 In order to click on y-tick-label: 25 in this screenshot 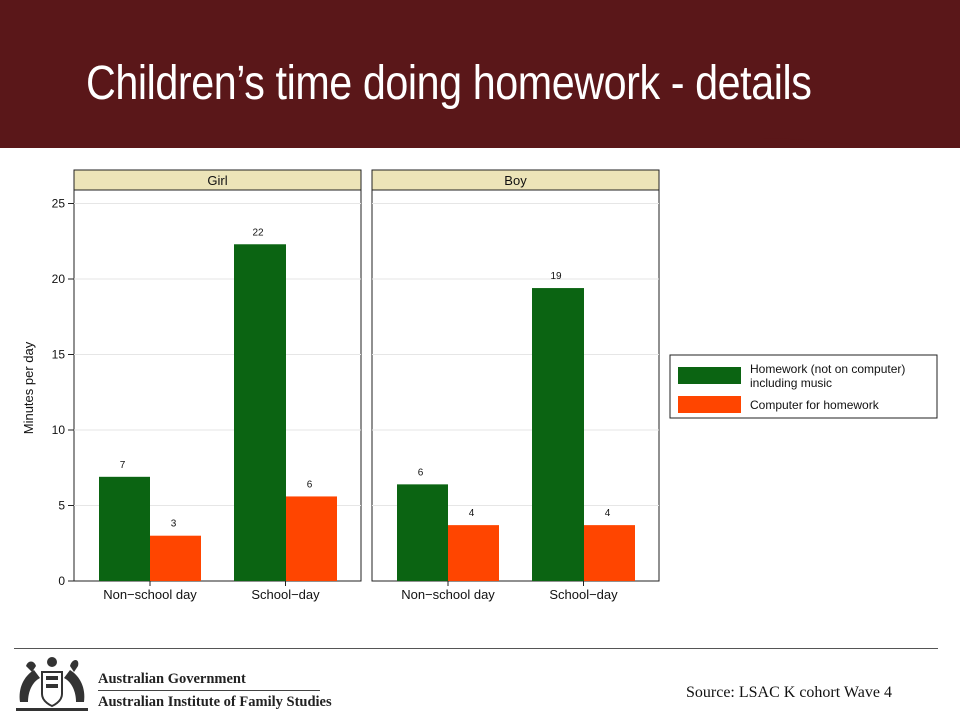, I will do `click(59, 204)`.